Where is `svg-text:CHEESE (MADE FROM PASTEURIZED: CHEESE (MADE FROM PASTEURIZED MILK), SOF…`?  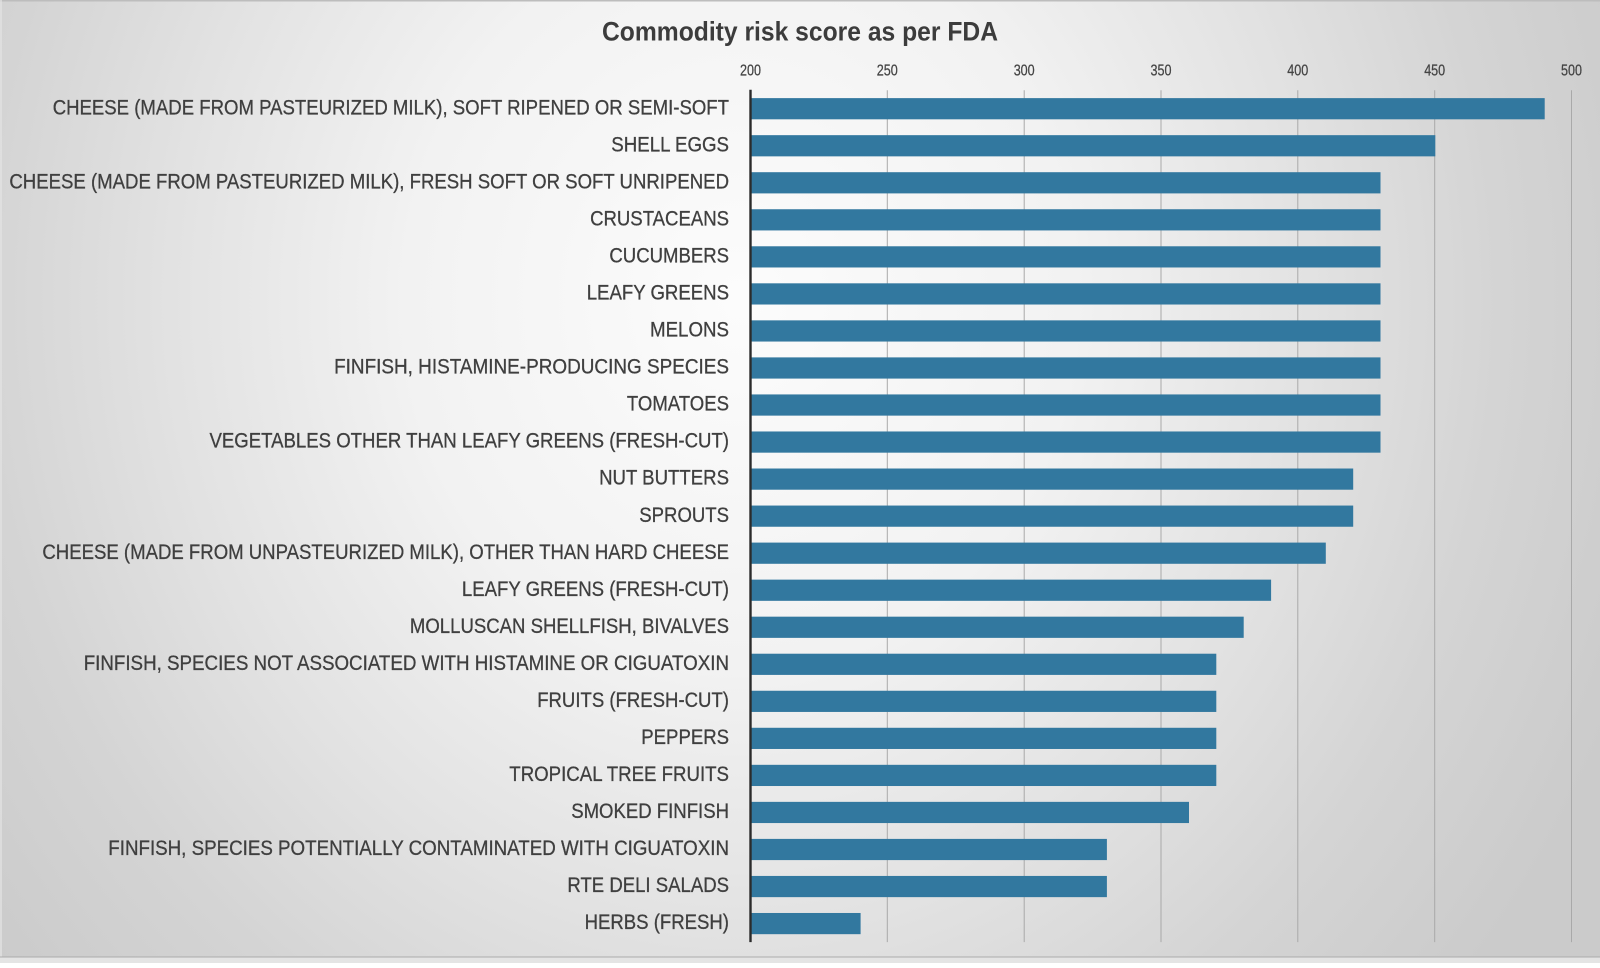
svg-text:CHEESE (MADE FROM PASTEURIZED: CHEESE (MADE FROM PASTEURIZED MILK), SOF… is located at coordinates (391, 107).